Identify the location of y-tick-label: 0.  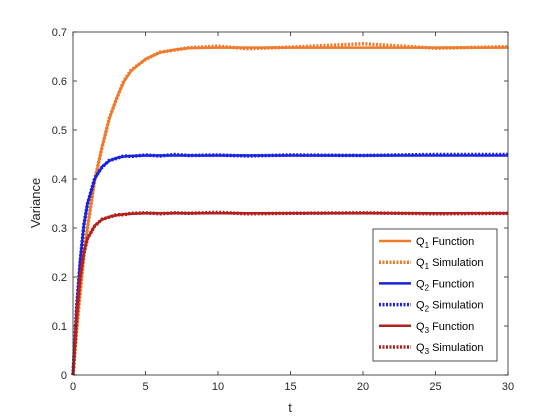
(64, 376).